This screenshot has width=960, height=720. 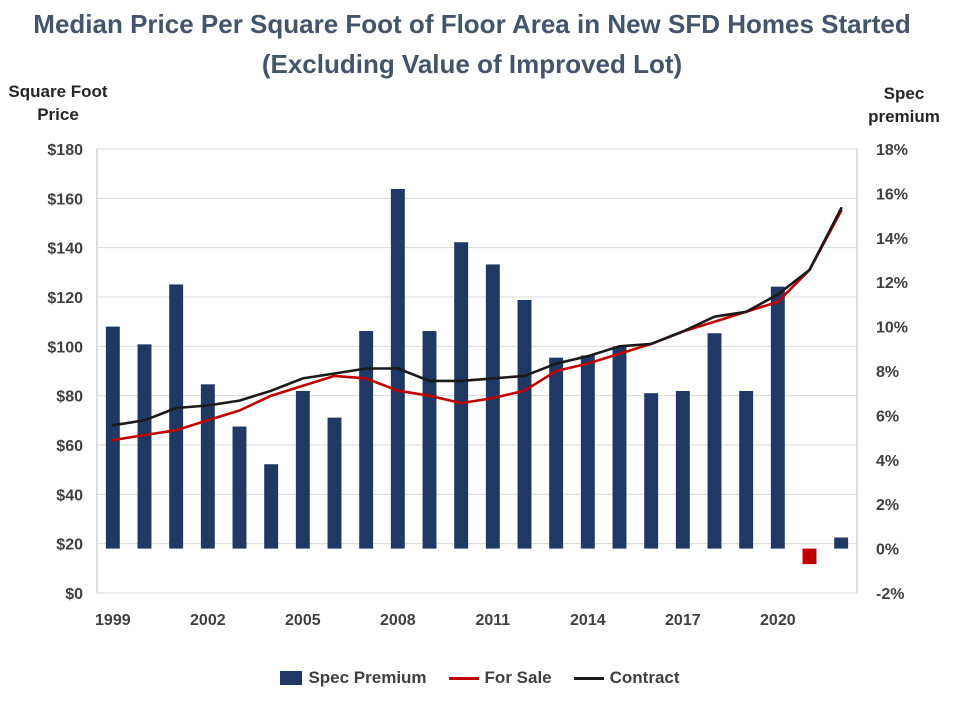 I want to click on x-tick-label: 2005, so click(x=303, y=620).